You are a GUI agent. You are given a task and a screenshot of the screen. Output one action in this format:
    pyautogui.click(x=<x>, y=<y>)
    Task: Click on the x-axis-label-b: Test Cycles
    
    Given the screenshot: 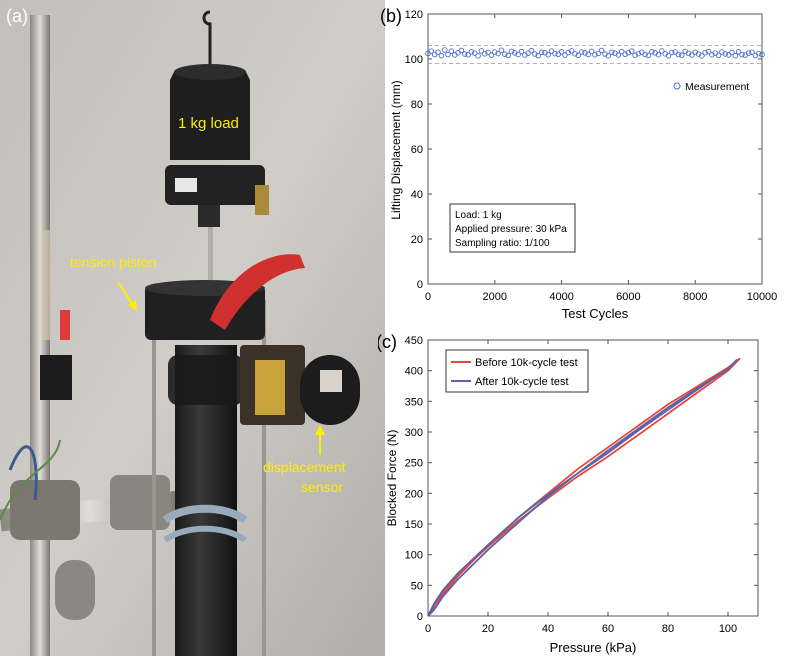 What is the action you would take?
    pyautogui.click(x=595, y=313)
    